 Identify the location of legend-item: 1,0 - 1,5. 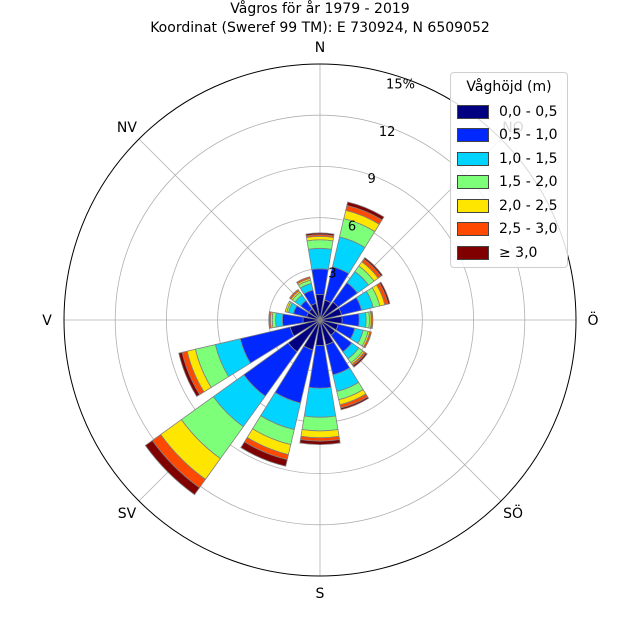
(509, 159).